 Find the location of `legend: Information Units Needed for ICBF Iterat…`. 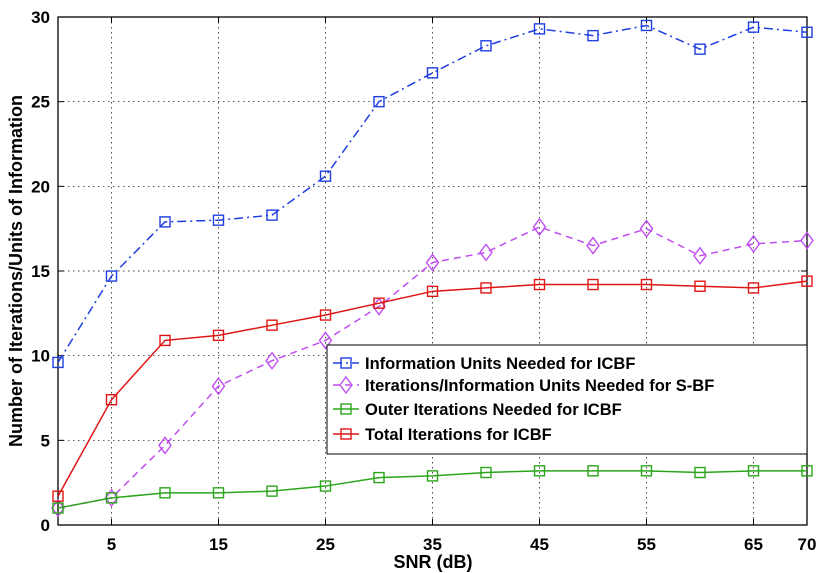

legend: Information Units Needed for ICBF Iterat… is located at coordinates (567, 399).